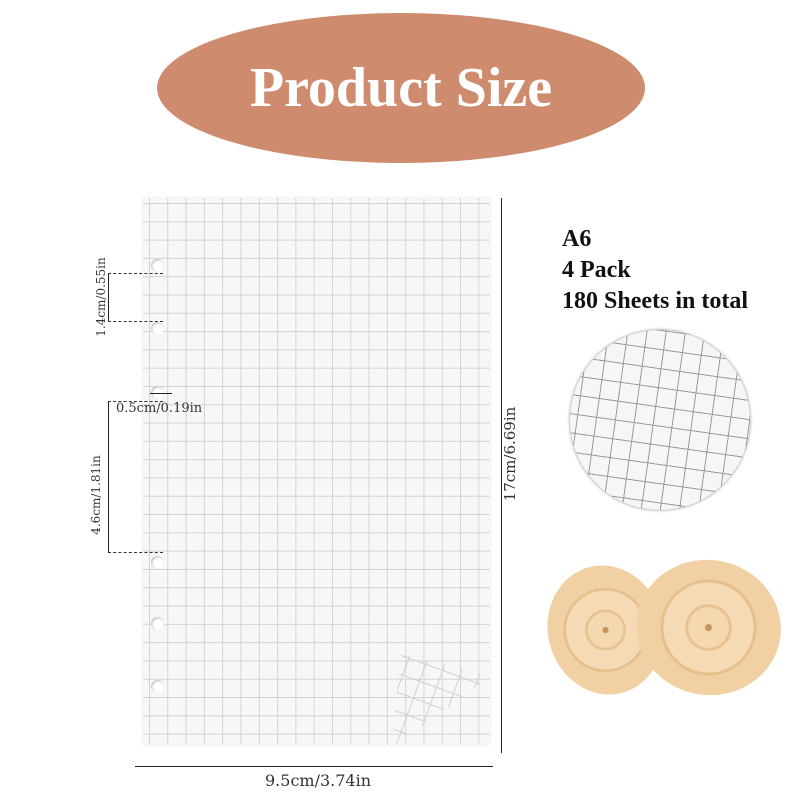 The height and width of the screenshot is (800, 800). Describe the element at coordinates (655, 270) in the screenshot. I see `specs-list: A6 4 Pack 180 Sheets in total` at that location.